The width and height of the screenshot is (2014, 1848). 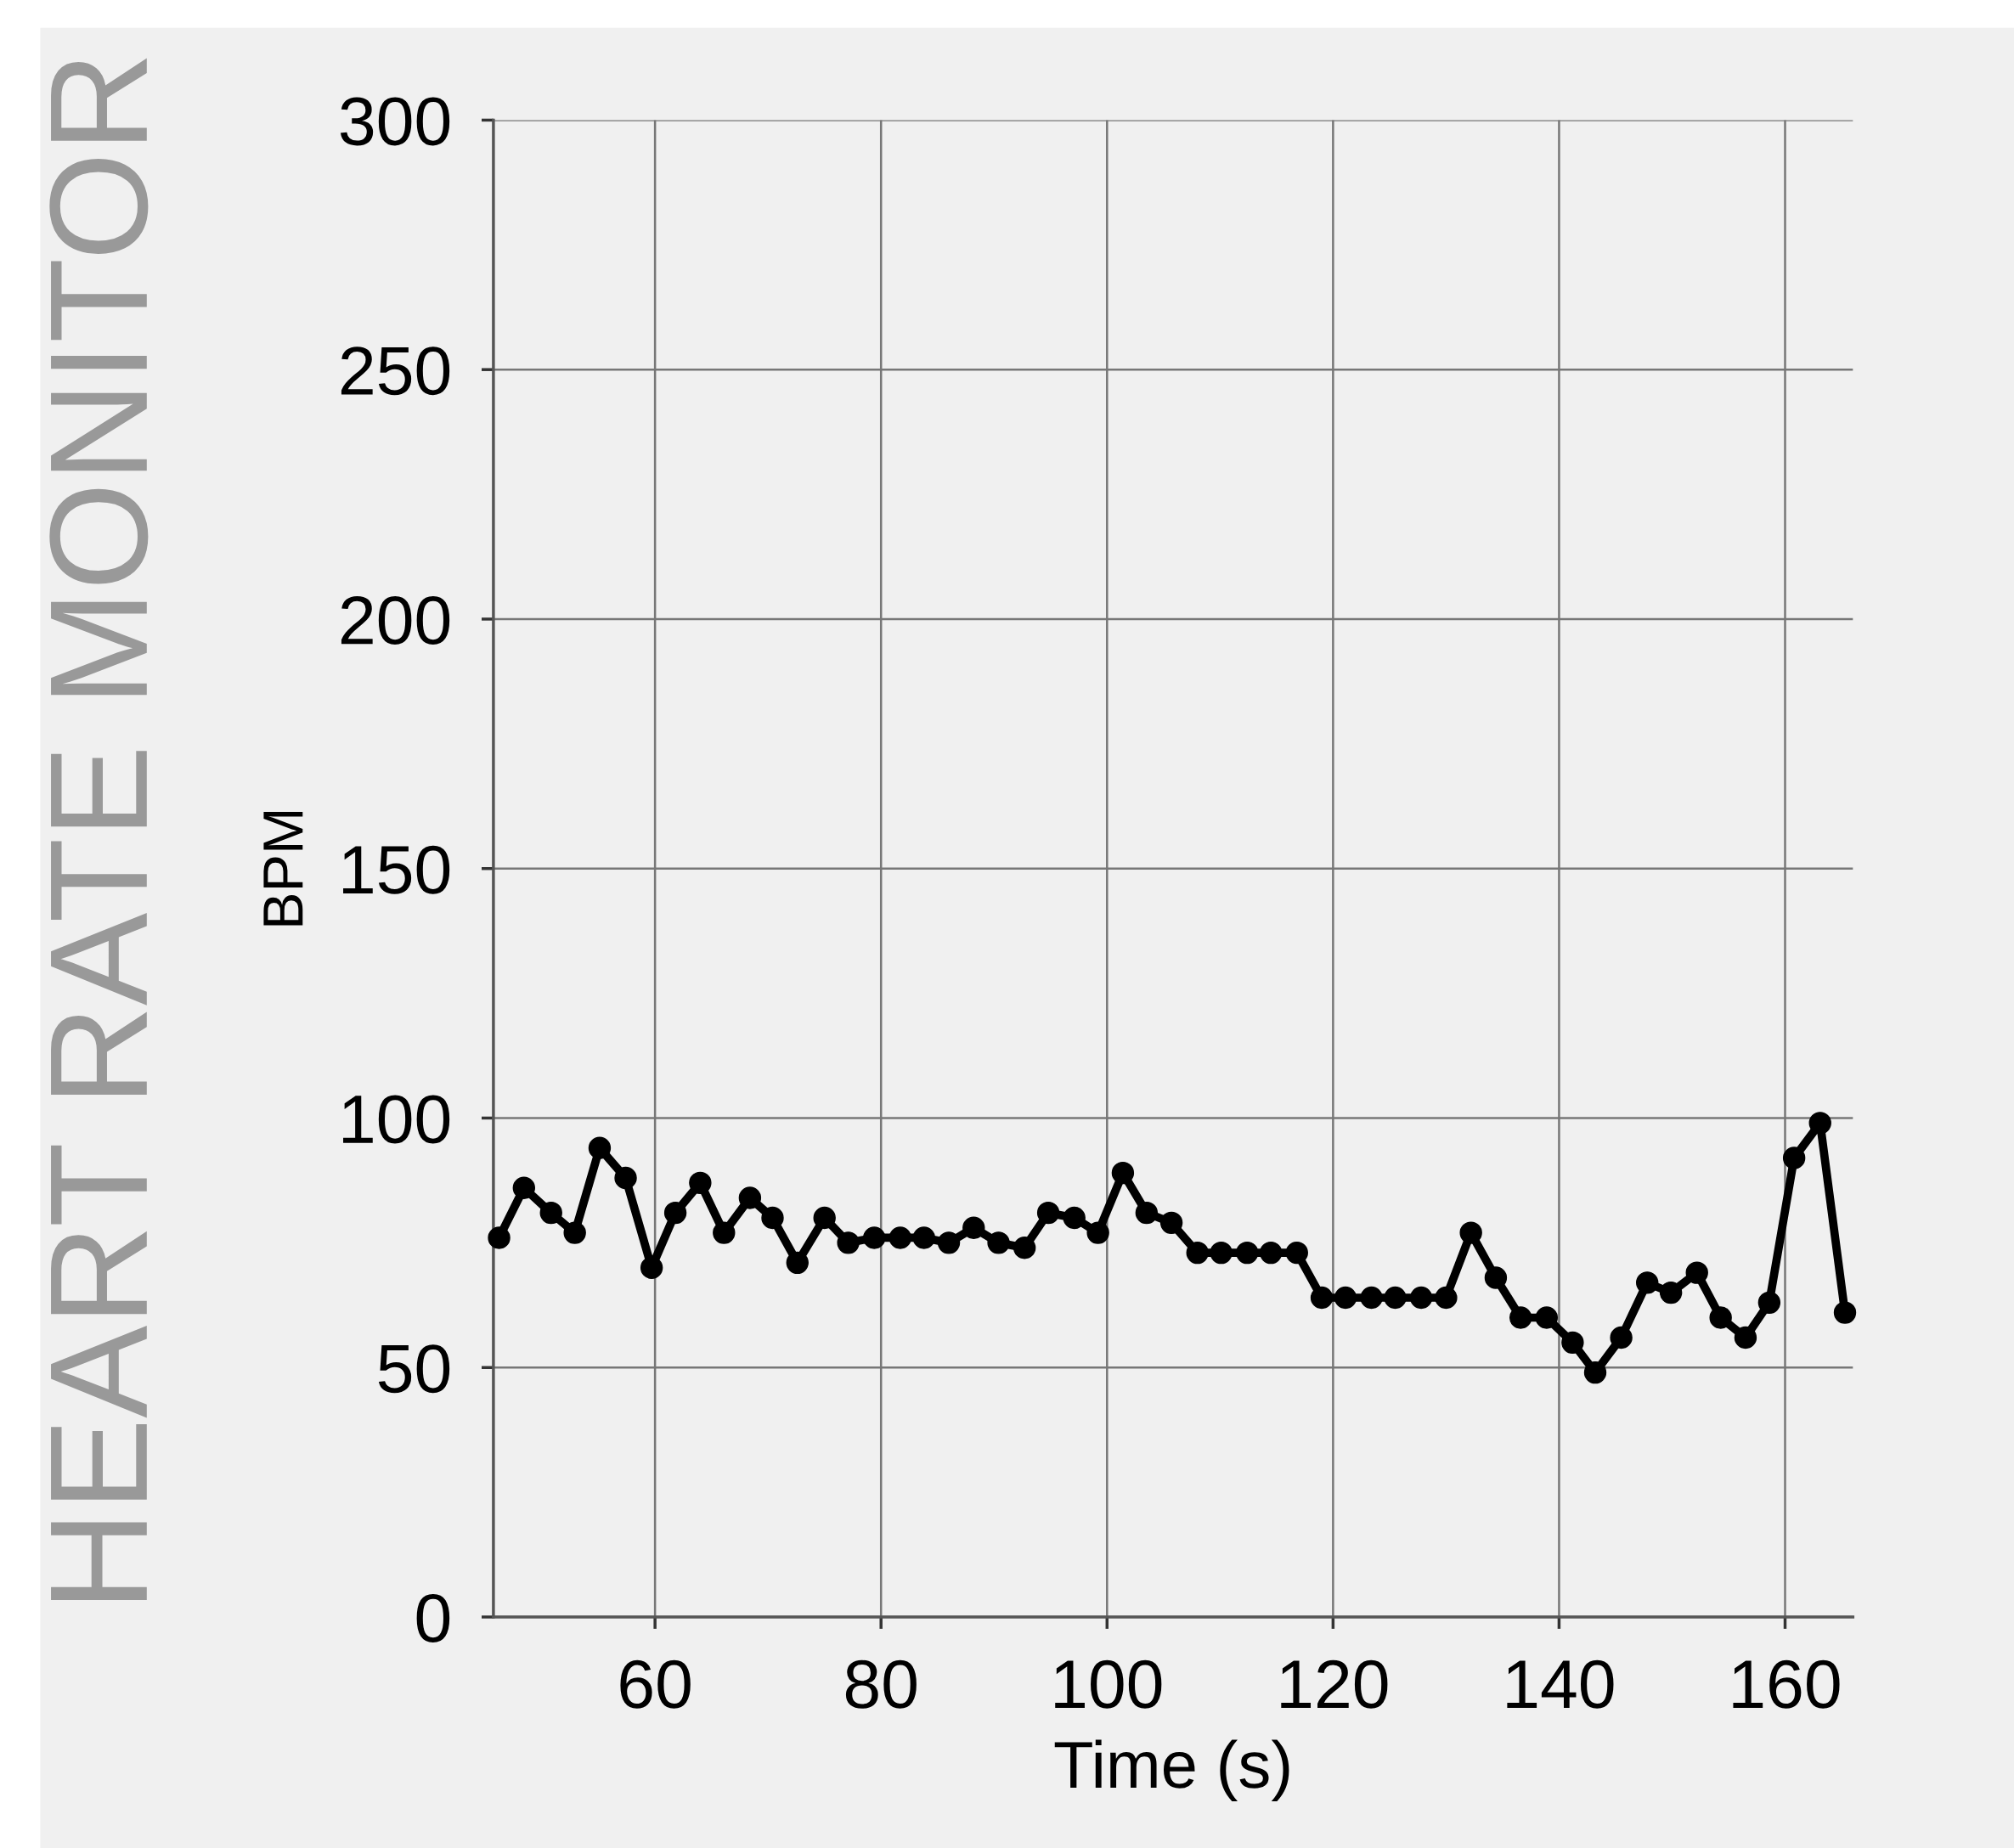 What do you see at coordinates (283, 868) in the screenshot?
I see `y-axis-title: BPM` at bounding box center [283, 868].